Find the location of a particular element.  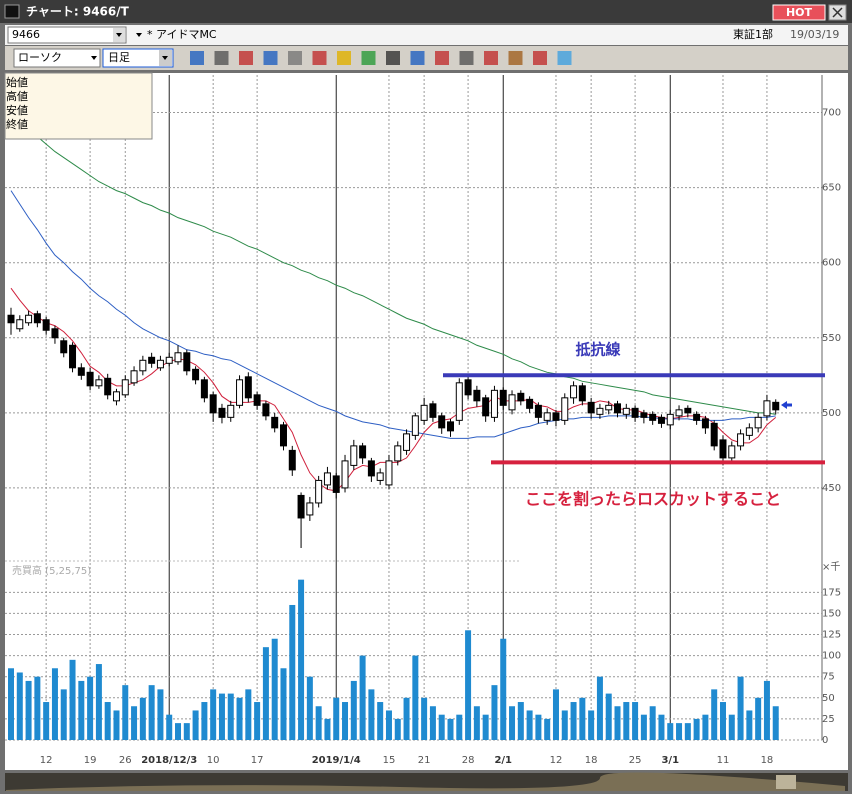

annotation-text: 抵抗線 is located at coordinates (597, 350).